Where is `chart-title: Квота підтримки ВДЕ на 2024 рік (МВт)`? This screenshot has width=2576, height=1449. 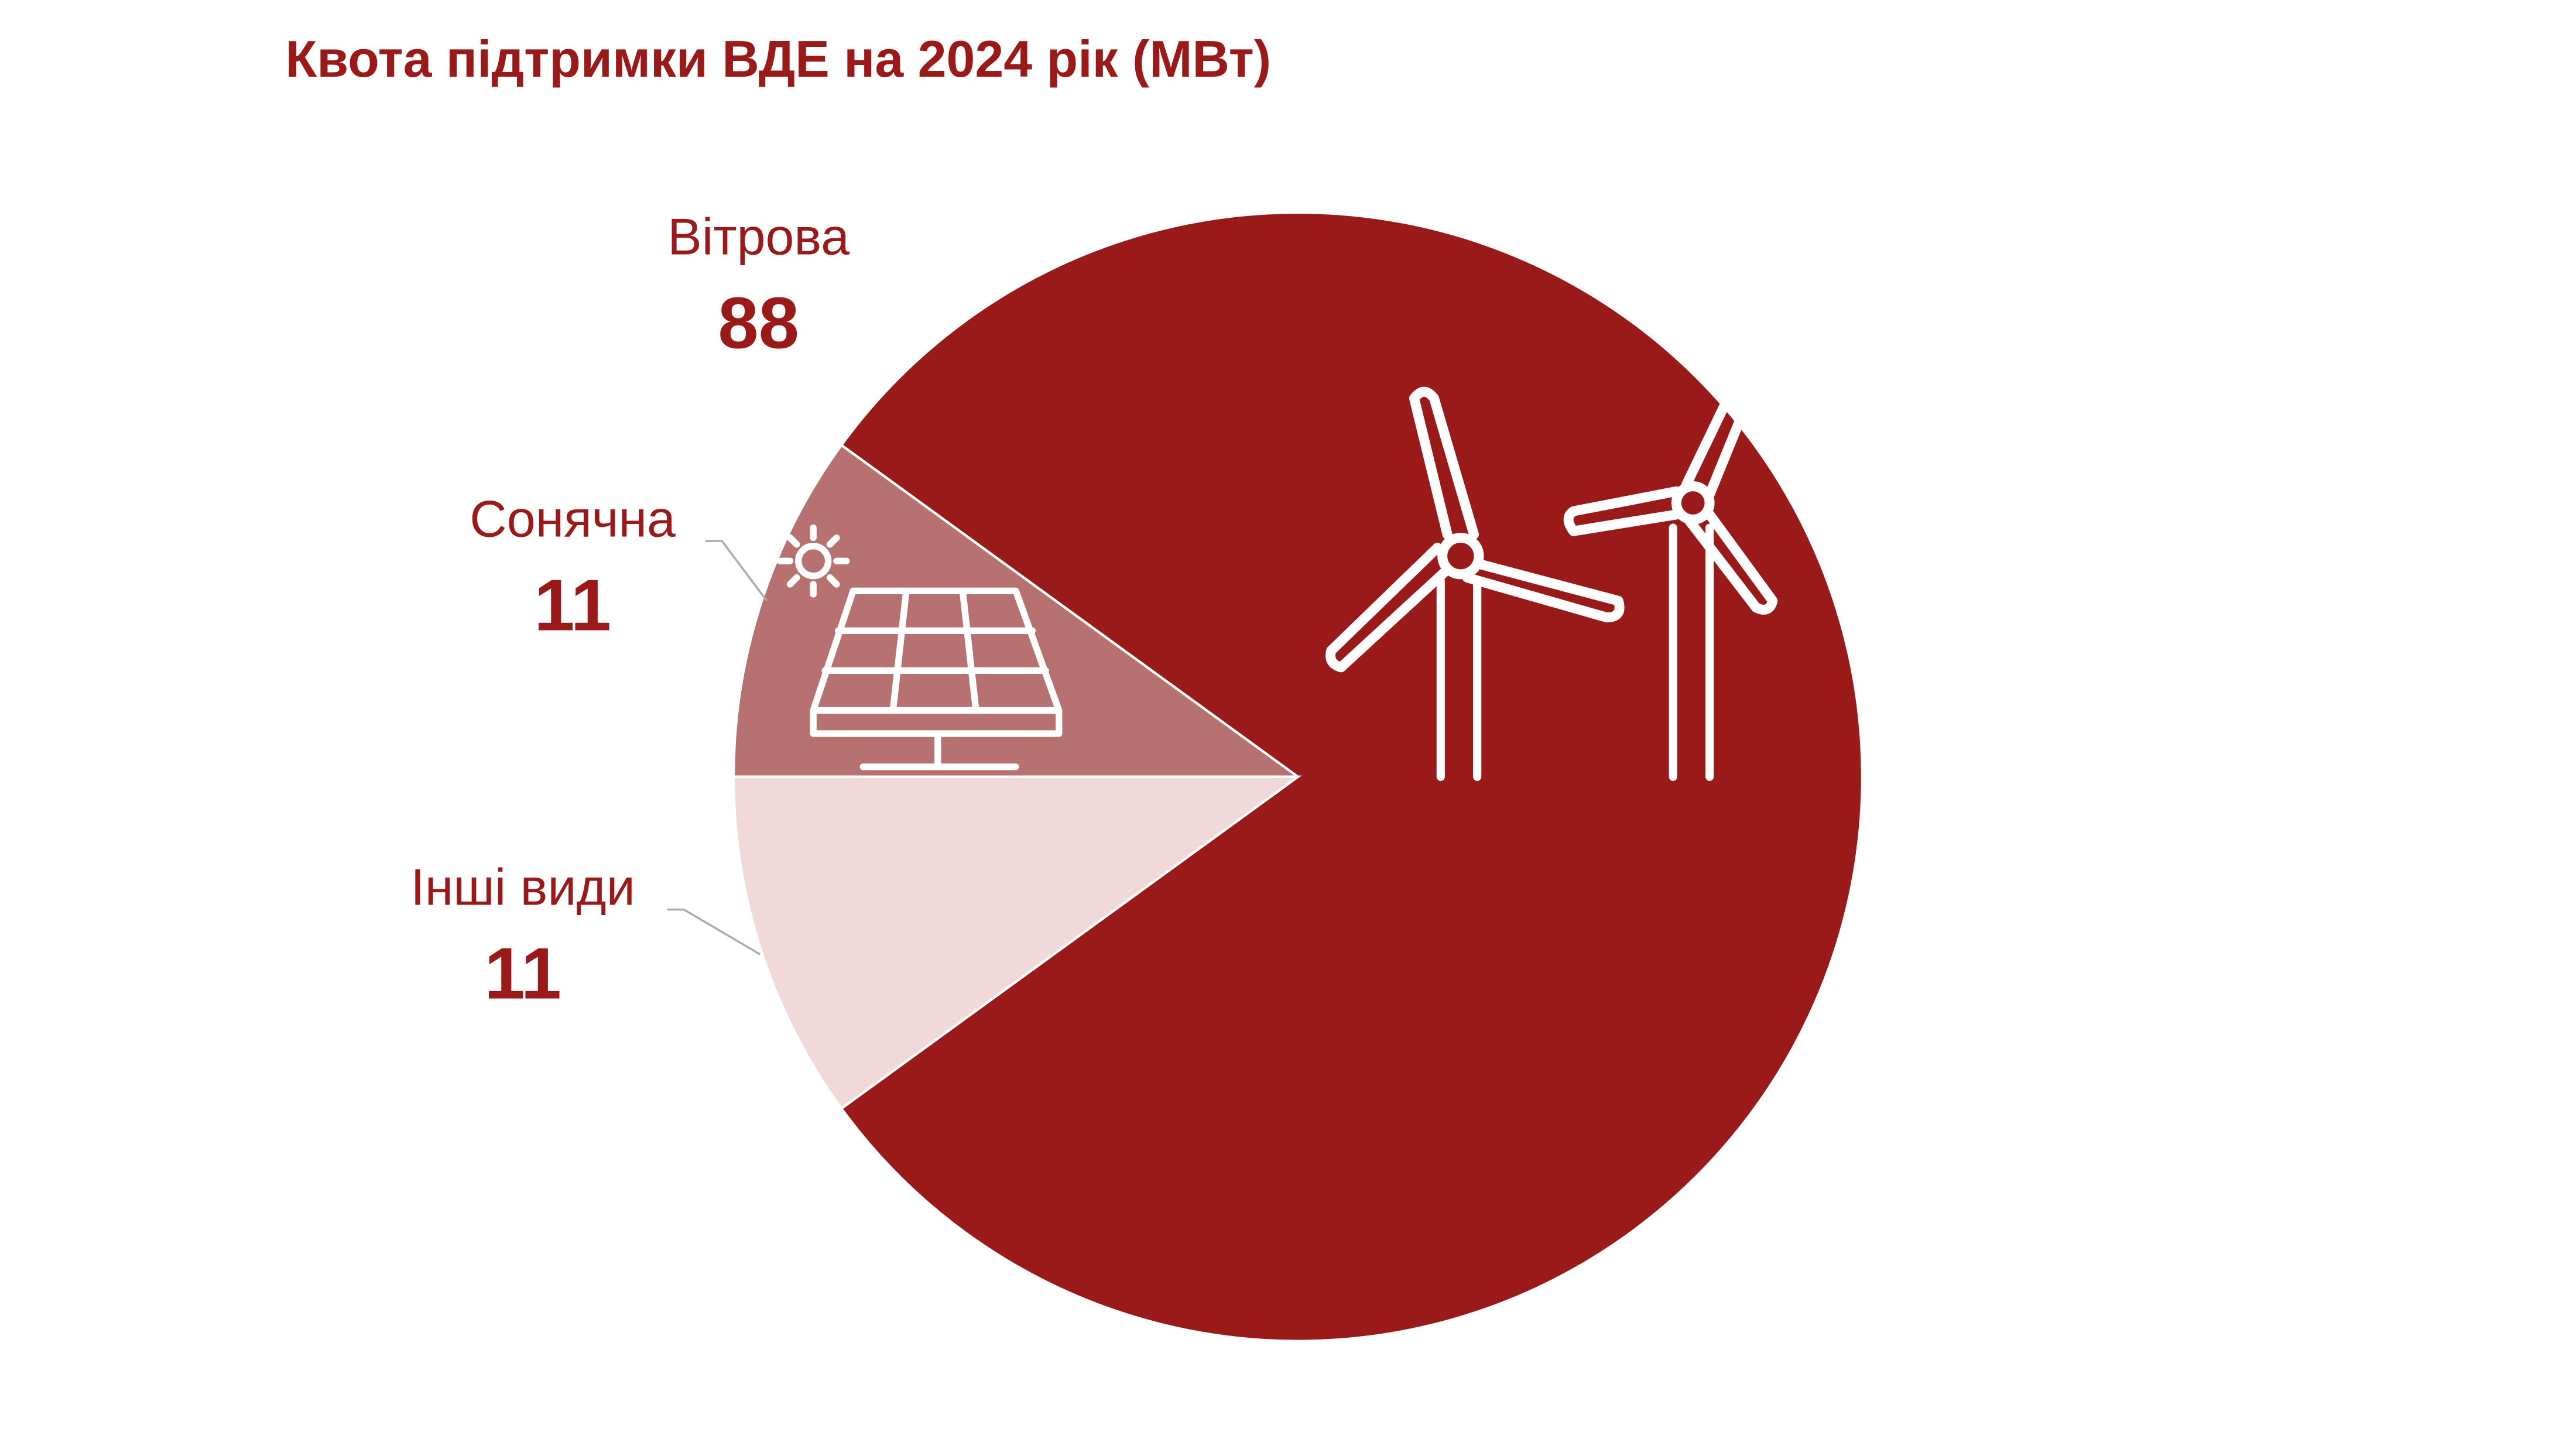 chart-title: Квота підтримки ВДЕ на 2024 рік (МВт) is located at coordinates (778, 59).